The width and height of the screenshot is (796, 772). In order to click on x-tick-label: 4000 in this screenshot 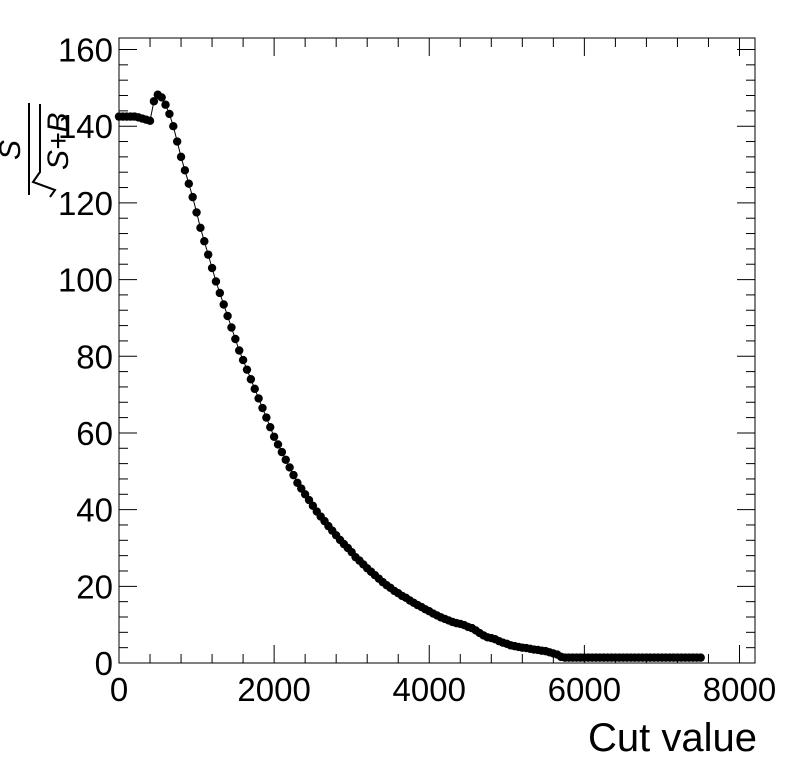, I will do `click(429, 689)`.